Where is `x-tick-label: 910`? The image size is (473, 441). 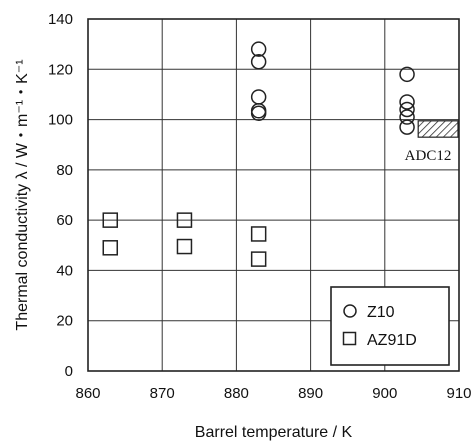 x-tick-label: 910 is located at coordinates (458, 393).